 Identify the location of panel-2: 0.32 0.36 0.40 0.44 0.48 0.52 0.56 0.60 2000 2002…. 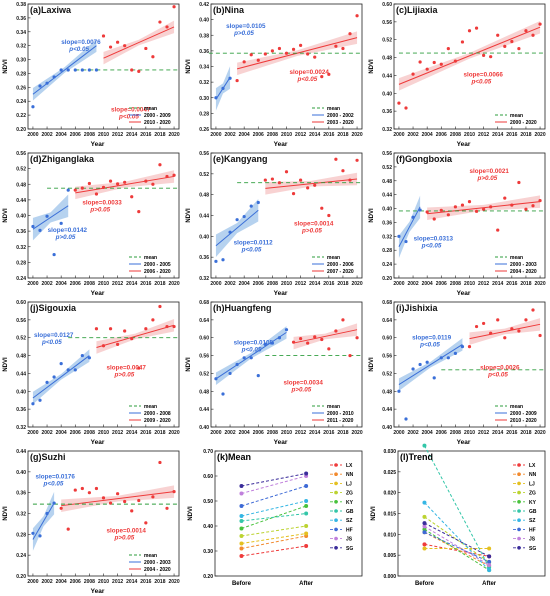
(457, 75).